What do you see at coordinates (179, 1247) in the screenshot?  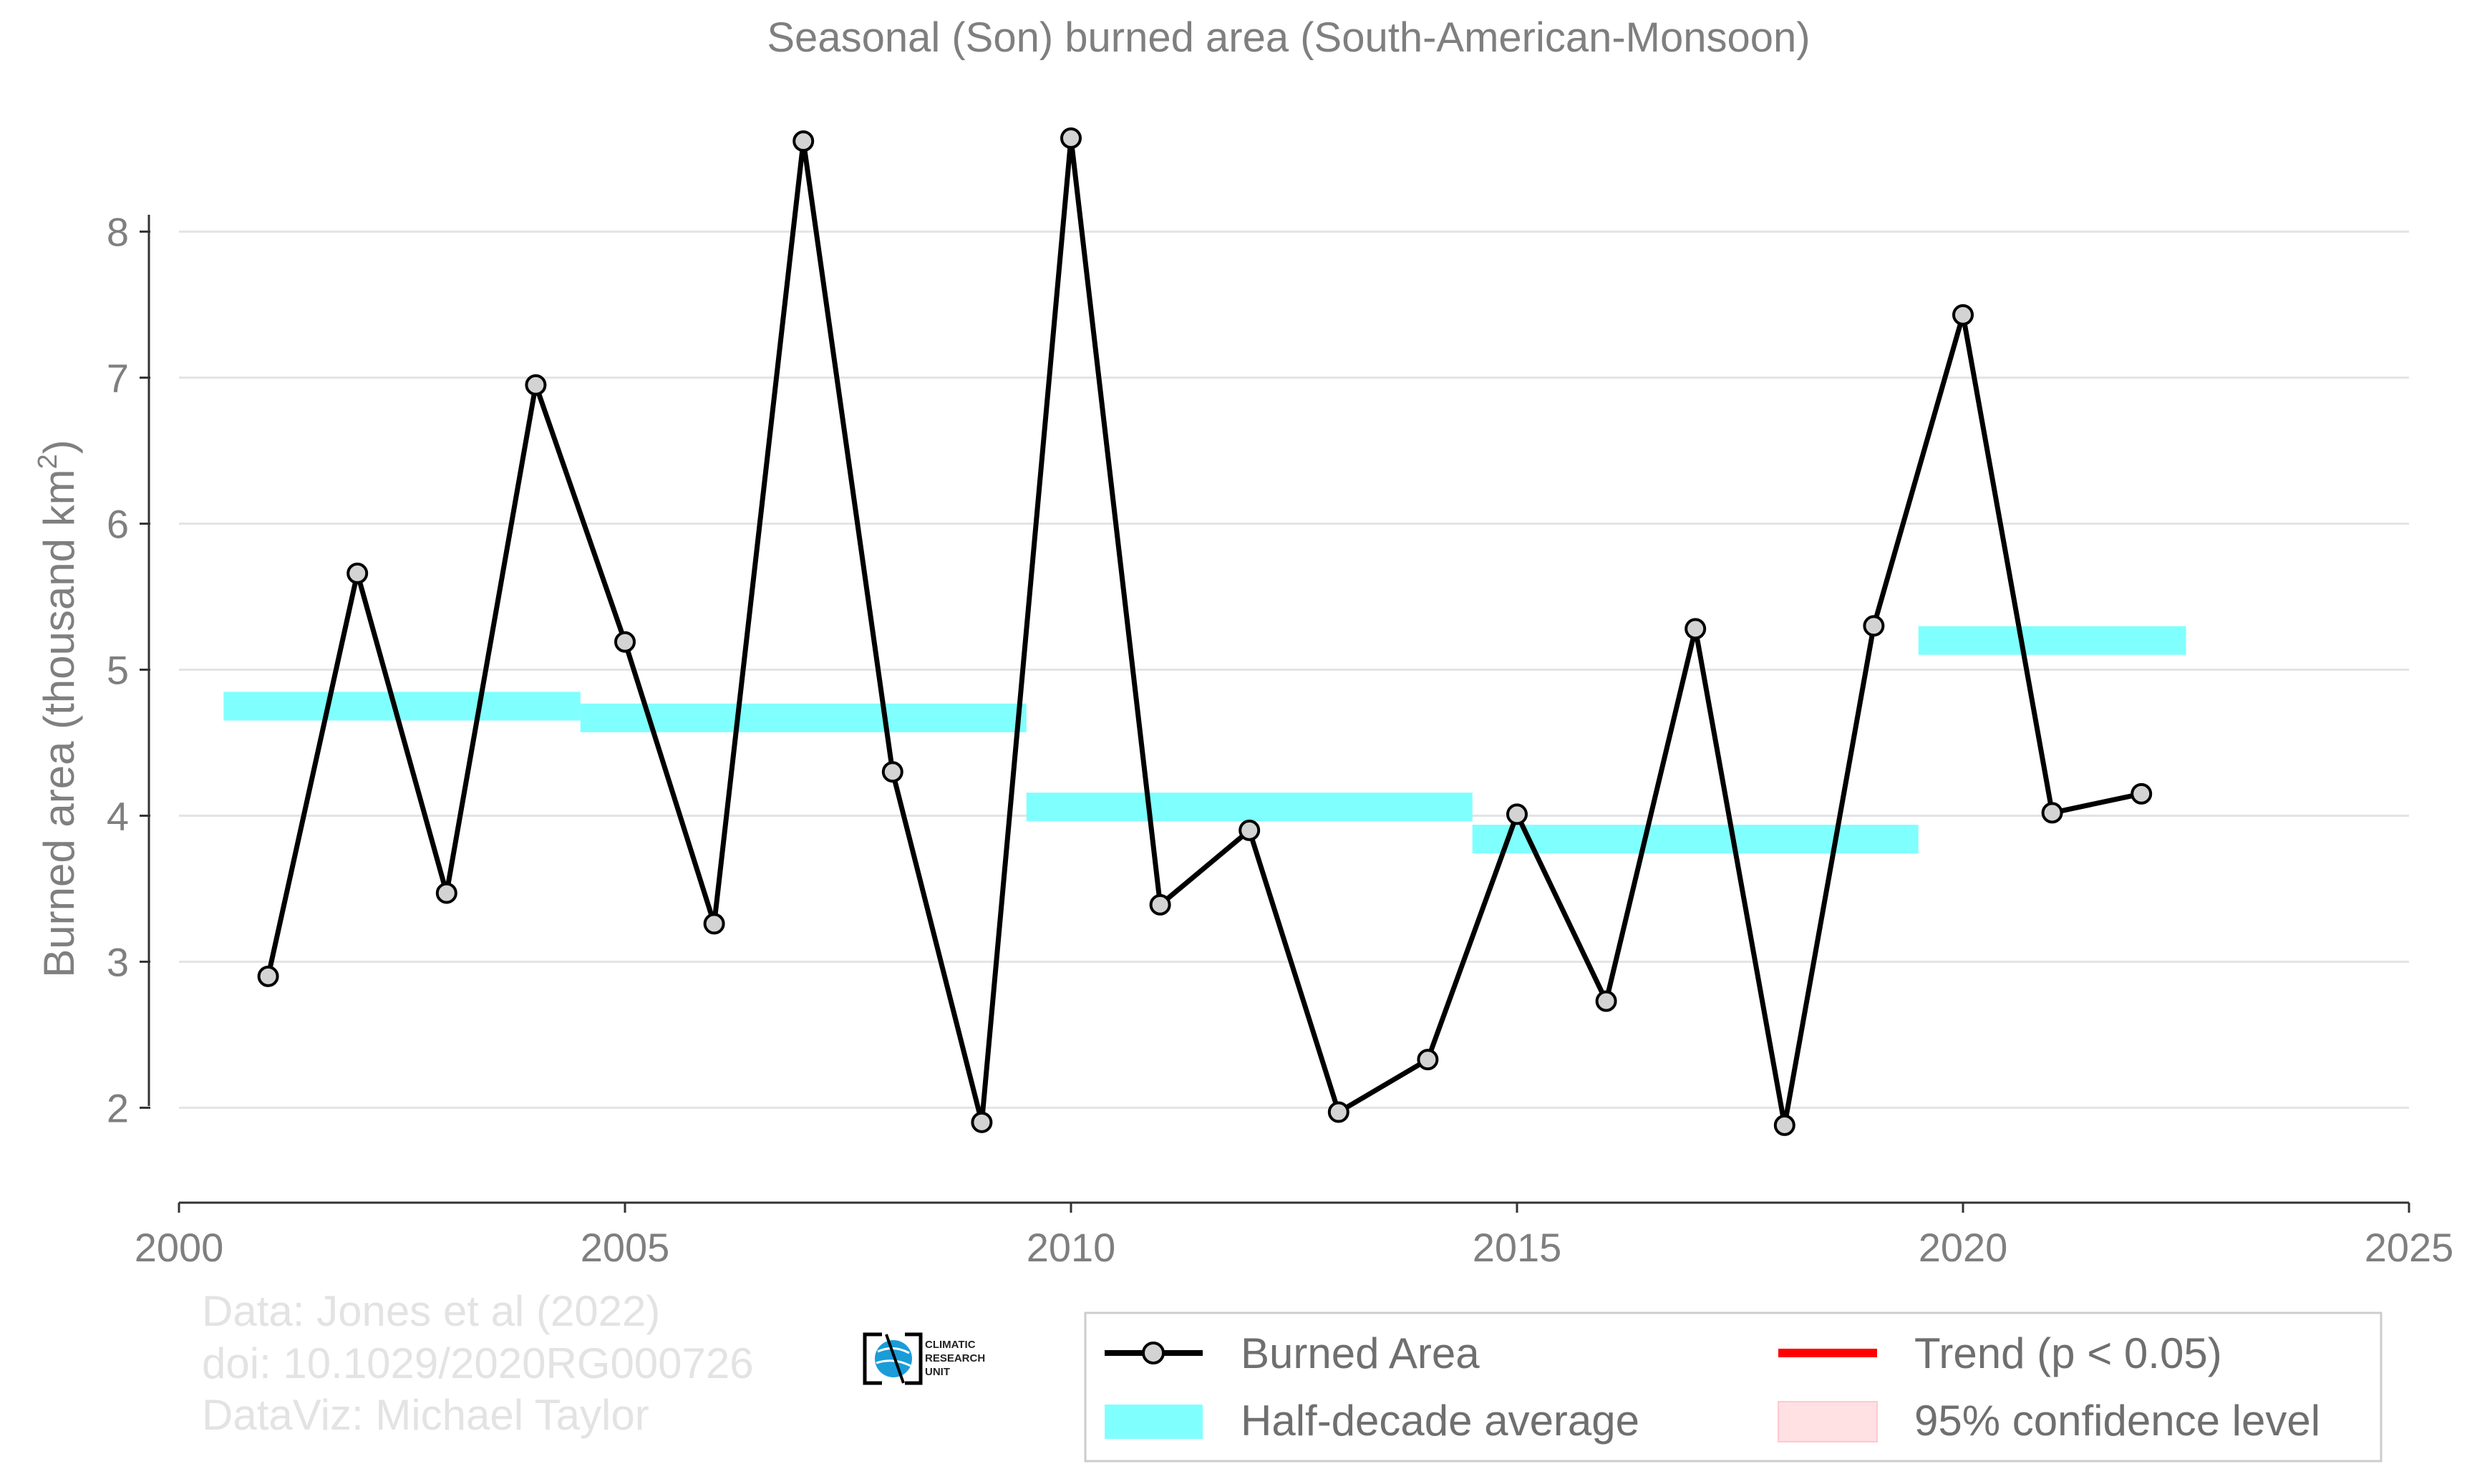 I see `x-tick-label-2000: 2000` at bounding box center [179, 1247].